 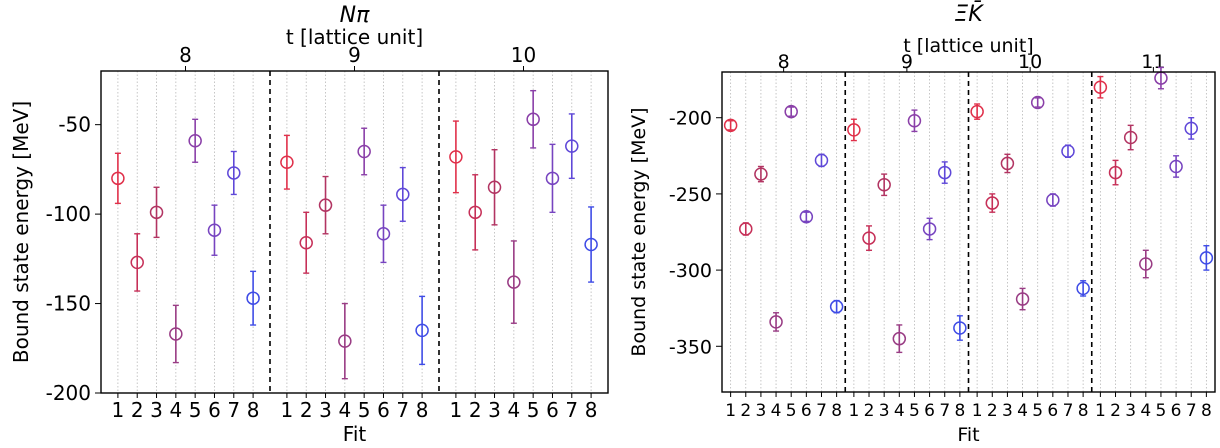 I want to click on top-tick-label-t: 9, so click(x=907, y=62).